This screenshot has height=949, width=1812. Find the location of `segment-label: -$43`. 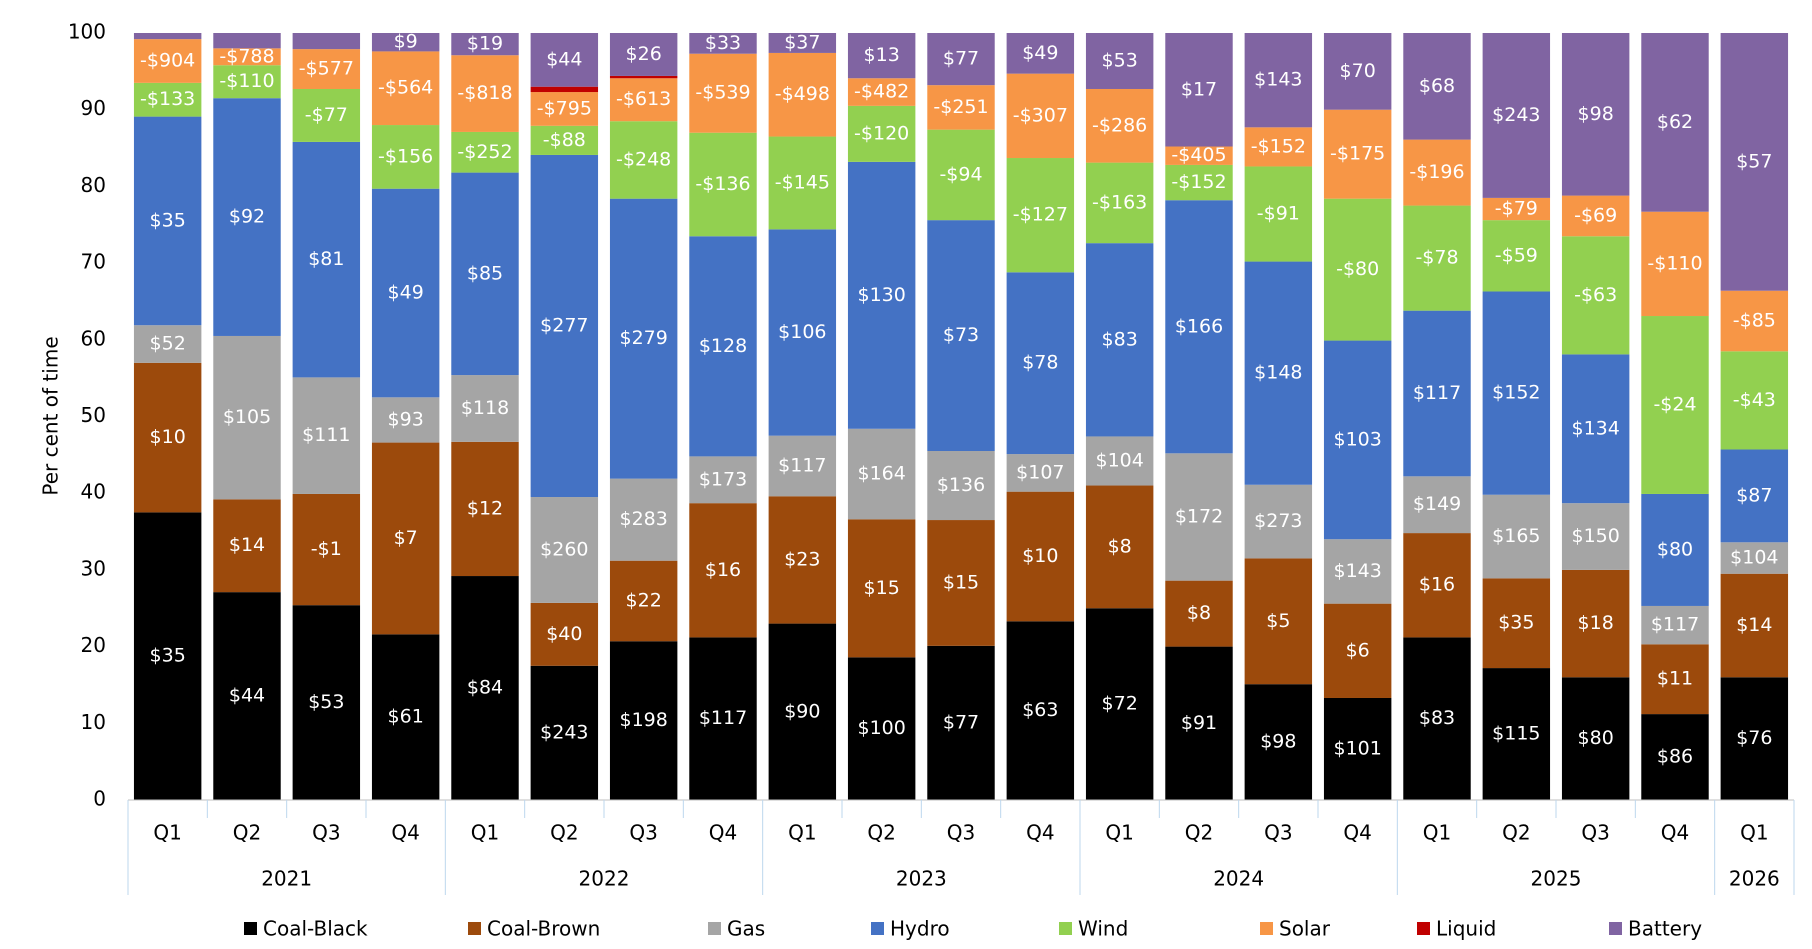

segment-label: -$43 is located at coordinates (1754, 400).